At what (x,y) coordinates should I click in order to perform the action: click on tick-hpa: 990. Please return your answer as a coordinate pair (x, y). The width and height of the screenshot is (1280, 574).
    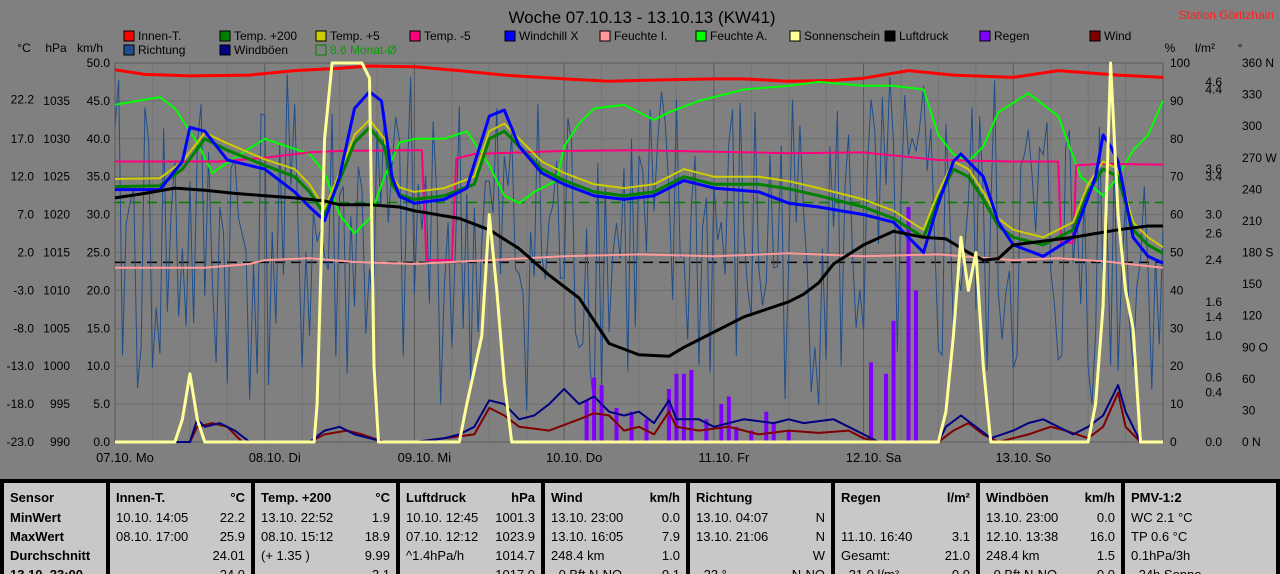
    Looking at the image, I should click on (60, 442).